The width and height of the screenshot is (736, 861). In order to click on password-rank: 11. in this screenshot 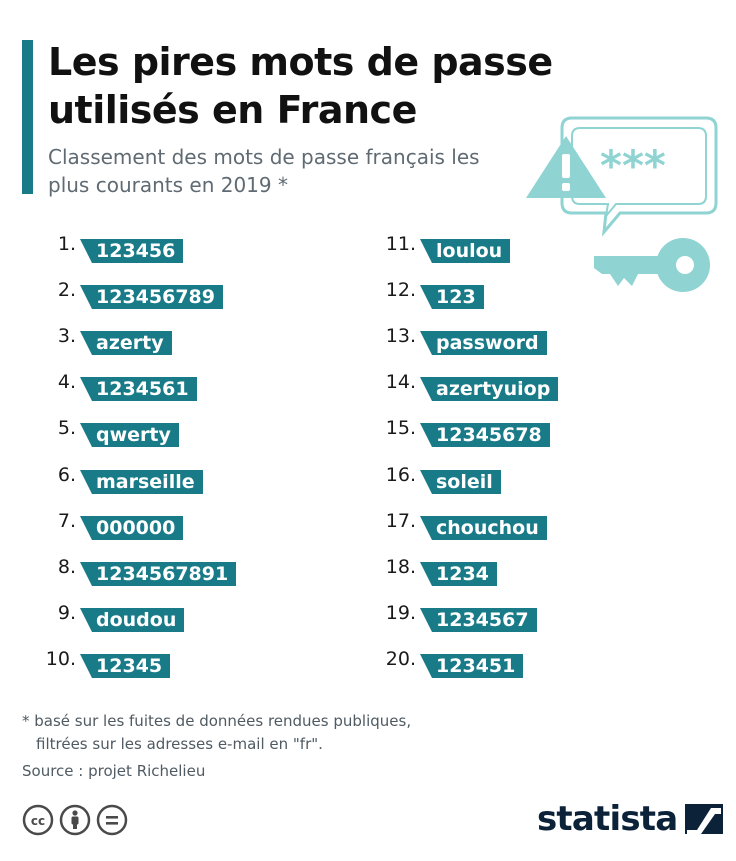, I will do `click(400, 244)`.